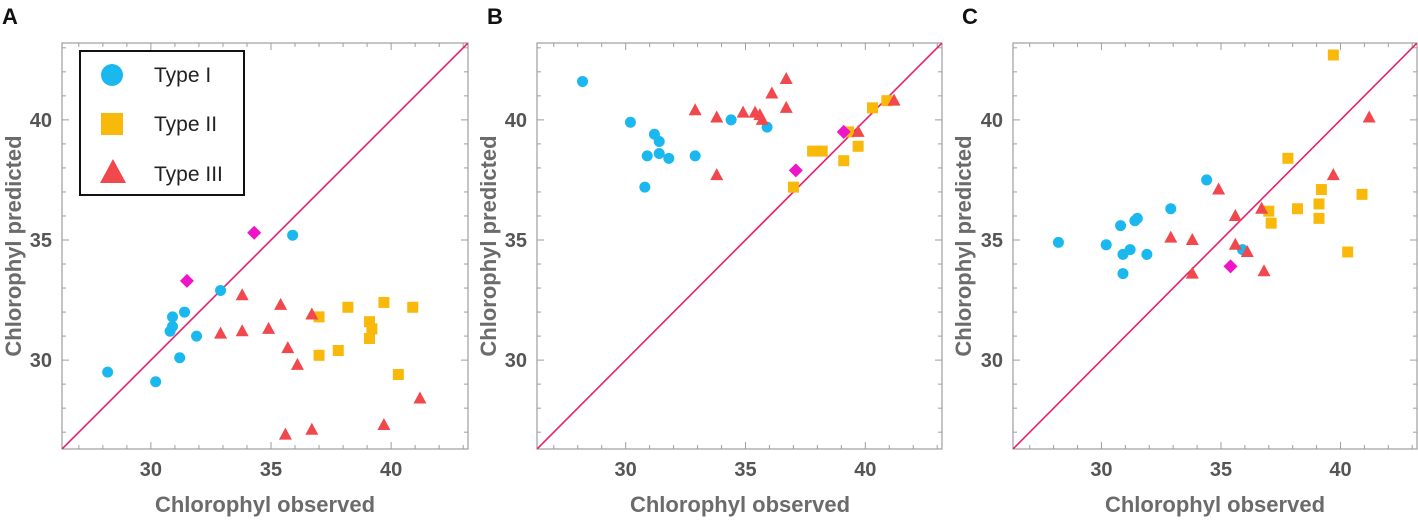 This screenshot has width=1418, height=521. Describe the element at coordinates (13, 245) in the screenshot. I see `y-axis-title: Chlorophyl predicted` at that location.